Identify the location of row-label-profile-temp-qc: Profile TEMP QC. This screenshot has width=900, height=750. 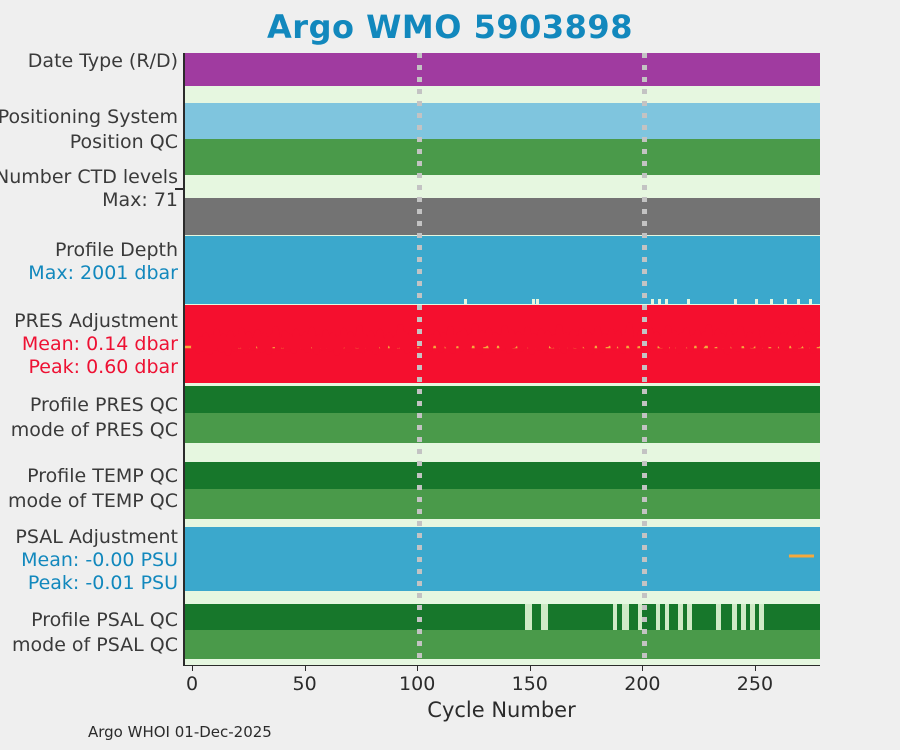
(102, 476).